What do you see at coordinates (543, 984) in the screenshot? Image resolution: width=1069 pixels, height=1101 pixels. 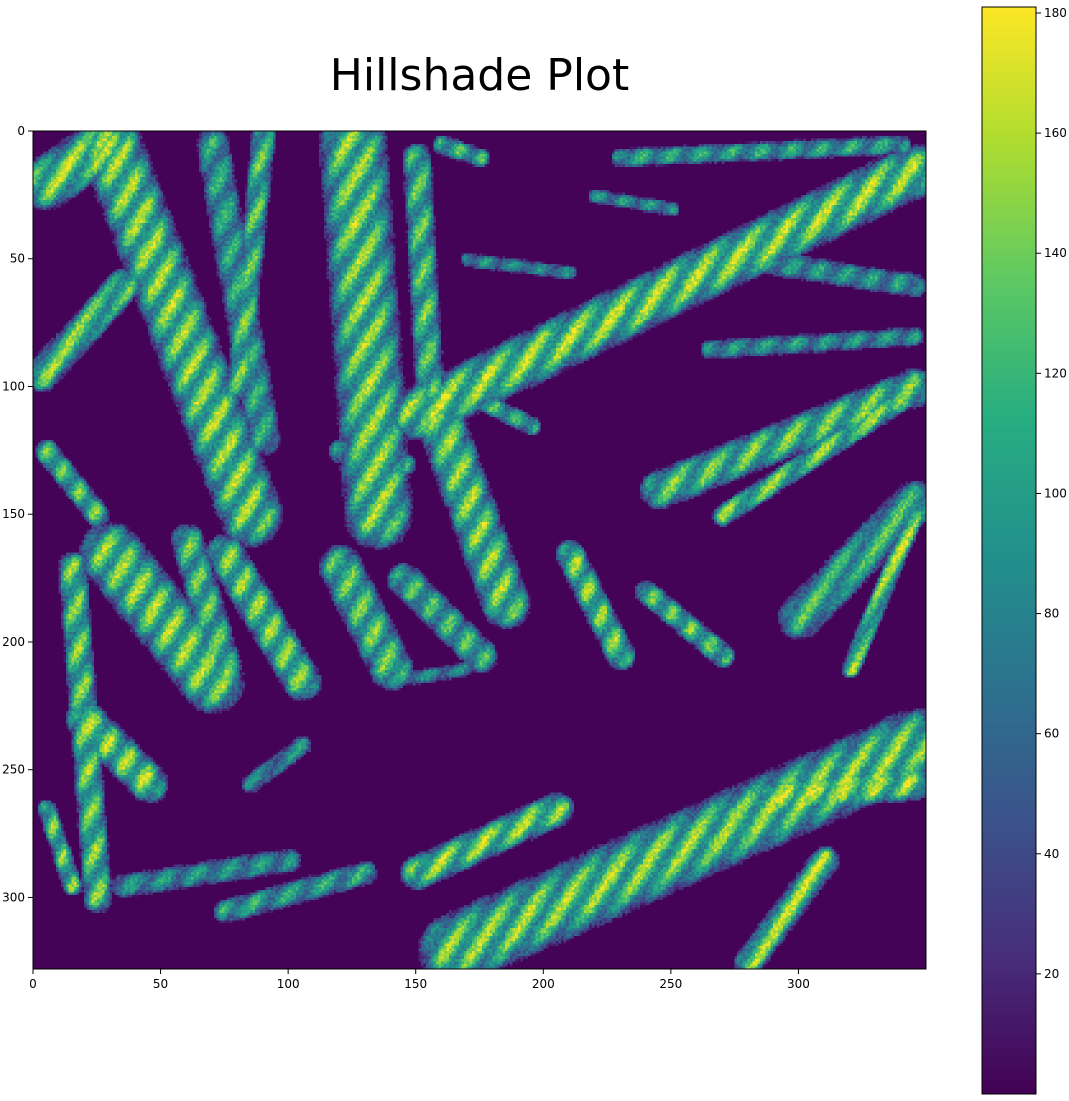 I see `x-tick-label: 200` at bounding box center [543, 984].